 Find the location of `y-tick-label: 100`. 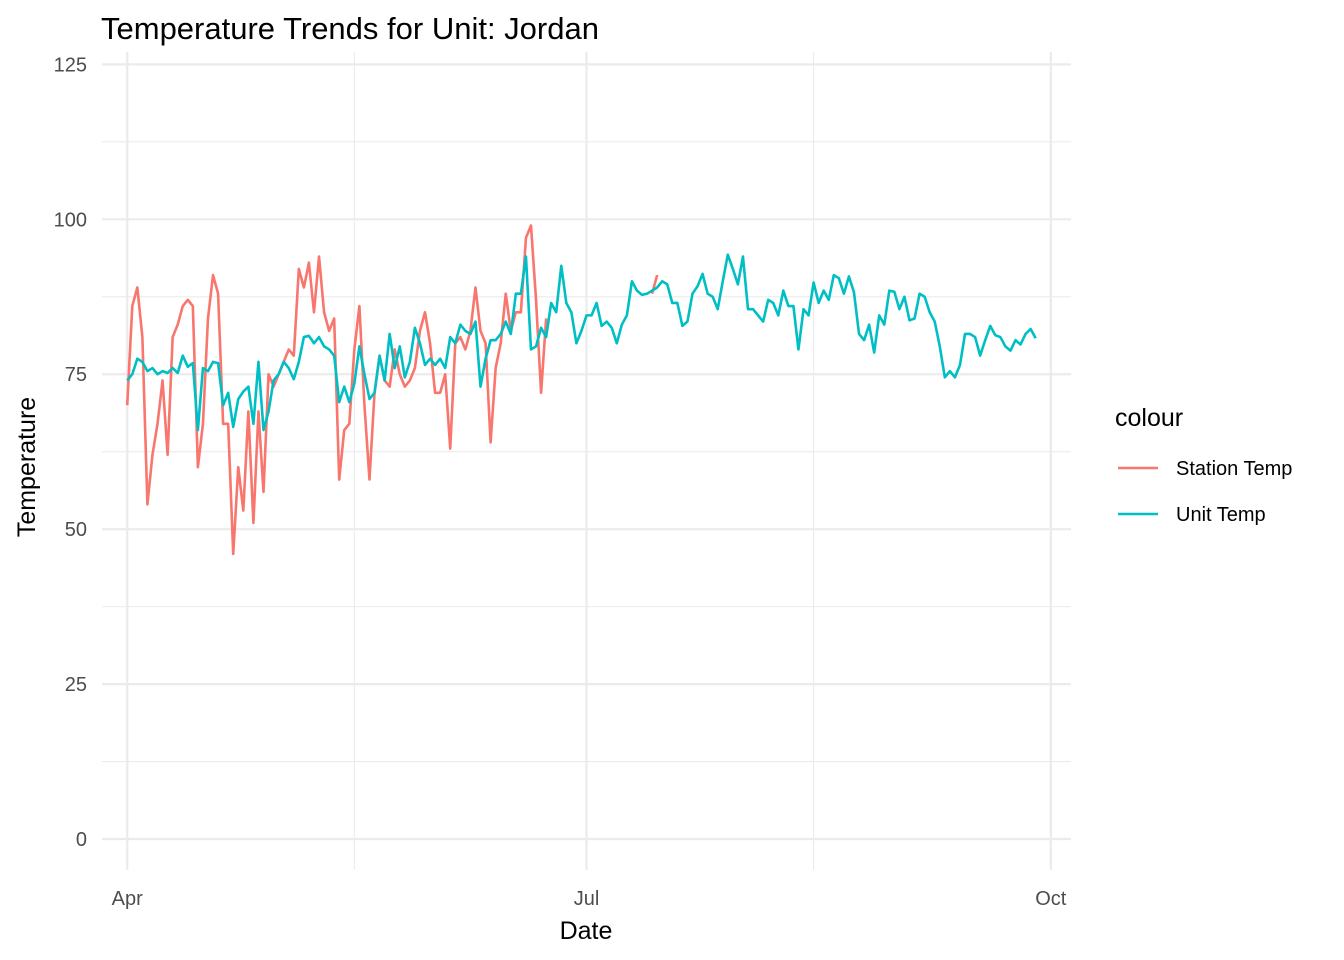

y-tick-label: 100 is located at coordinates (70, 220).